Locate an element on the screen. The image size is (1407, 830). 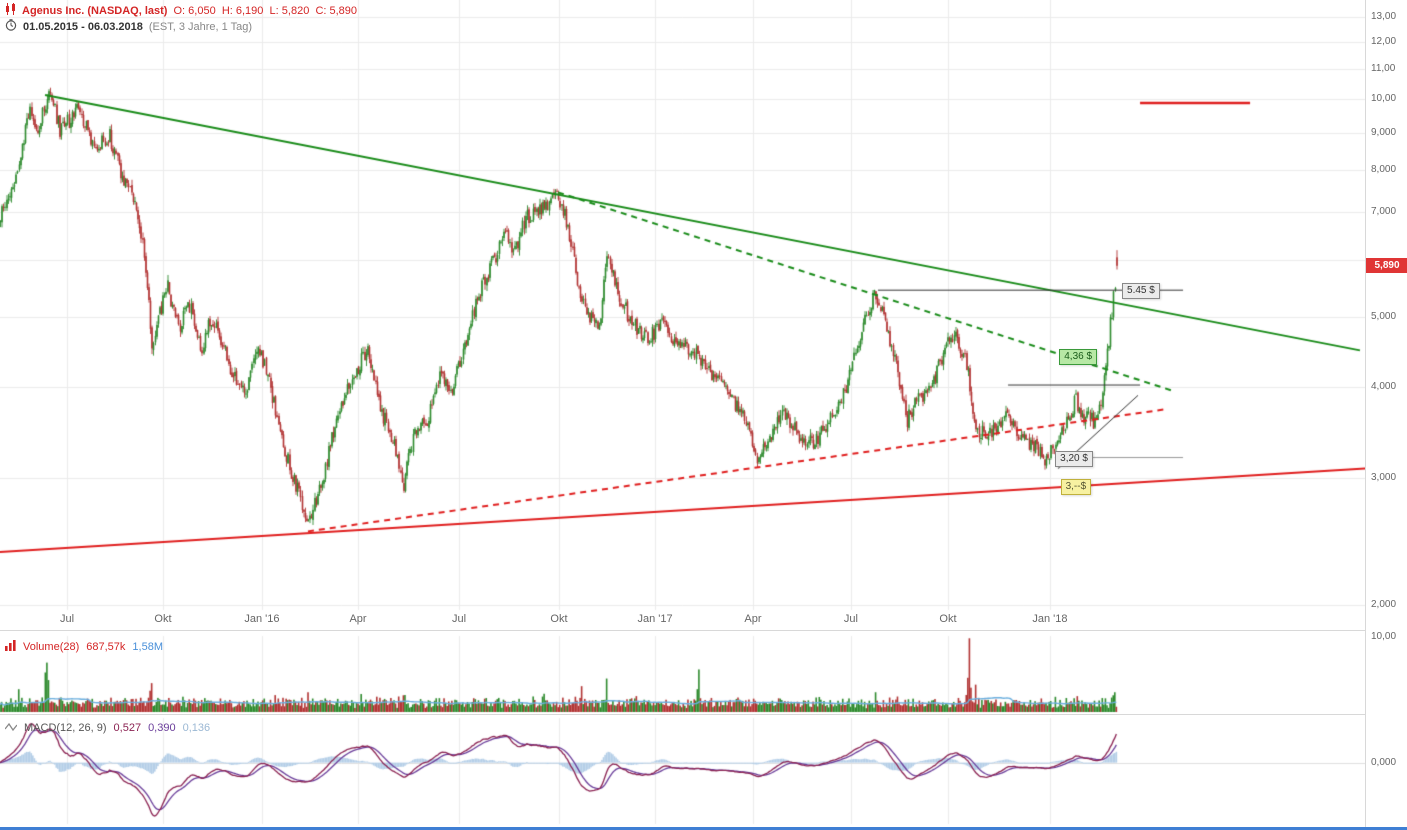
price-level-tag: 3,--$ is located at coordinates (1076, 487).